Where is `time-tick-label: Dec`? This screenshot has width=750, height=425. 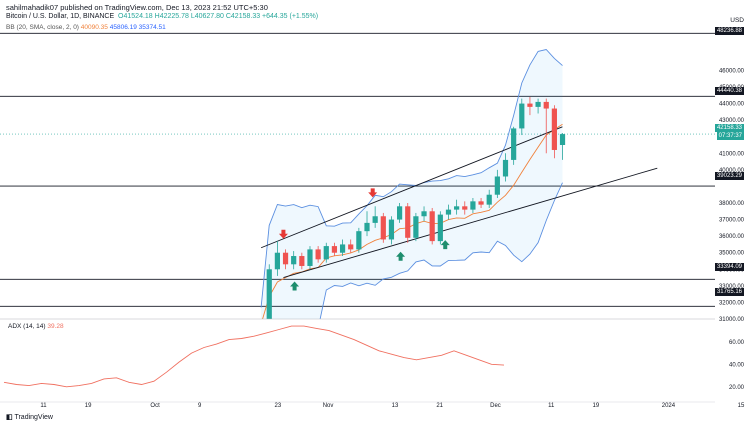
time-tick-label: Dec is located at coordinates (495, 406).